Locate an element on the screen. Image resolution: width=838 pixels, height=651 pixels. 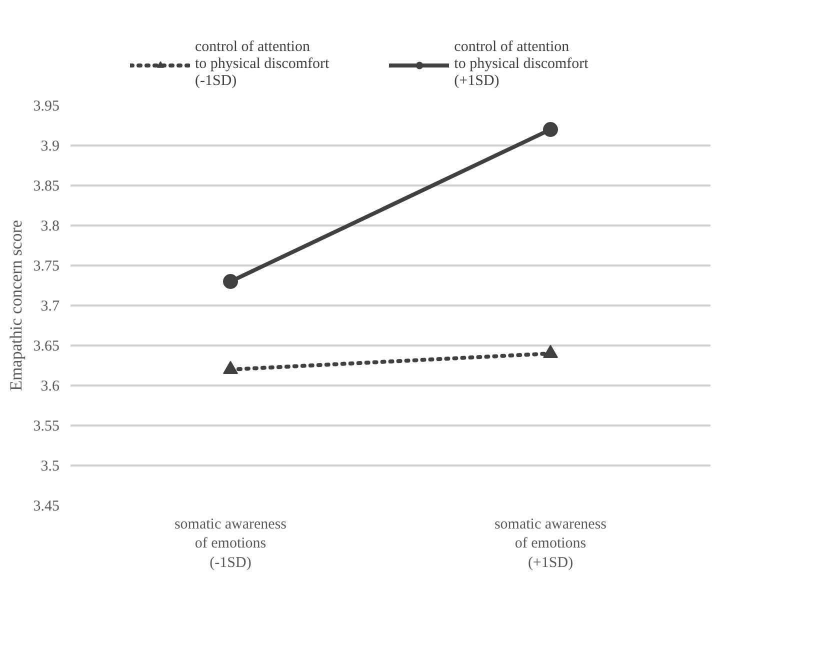
legend-label: control of attention to physical discomfort (+1SD) is located at coordinates (521, 64).